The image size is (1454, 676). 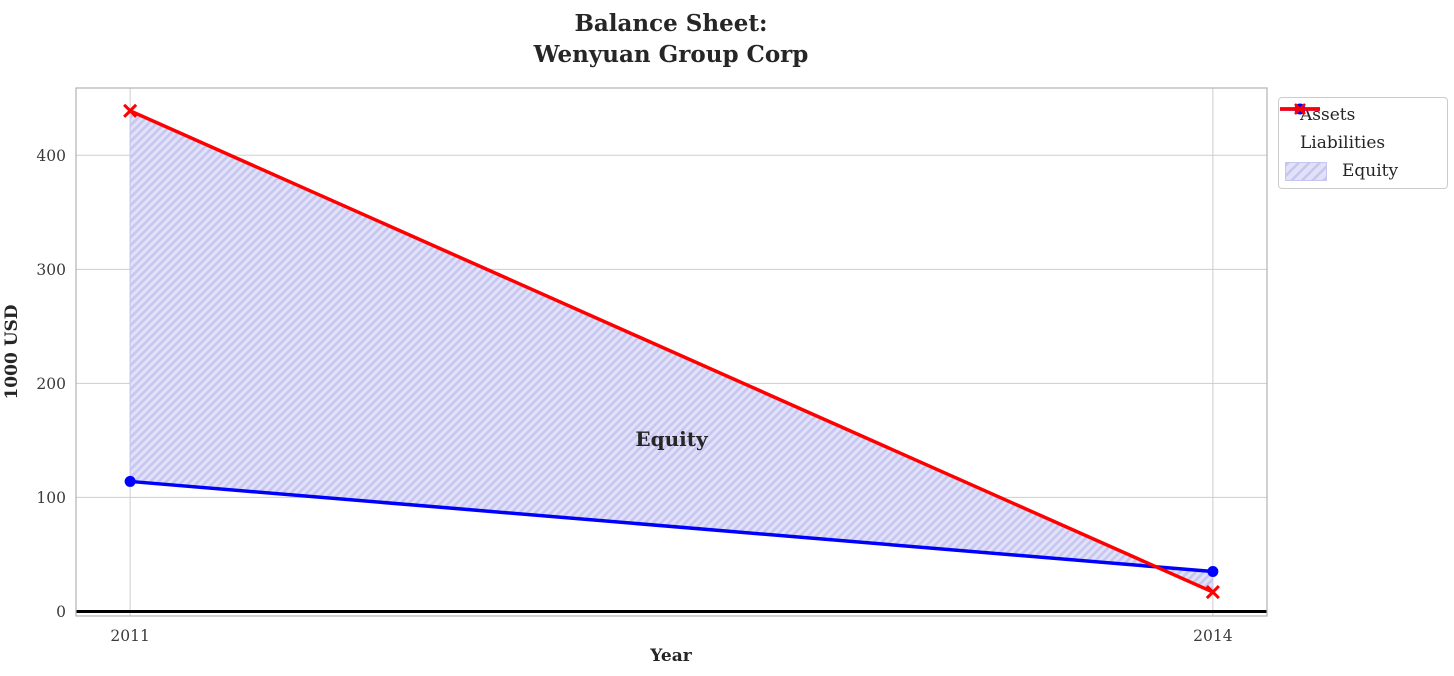 What do you see at coordinates (670, 23) in the screenshot?
I see `chart-title-line1: Balance Sheet:` at bounding box center [670, 23].